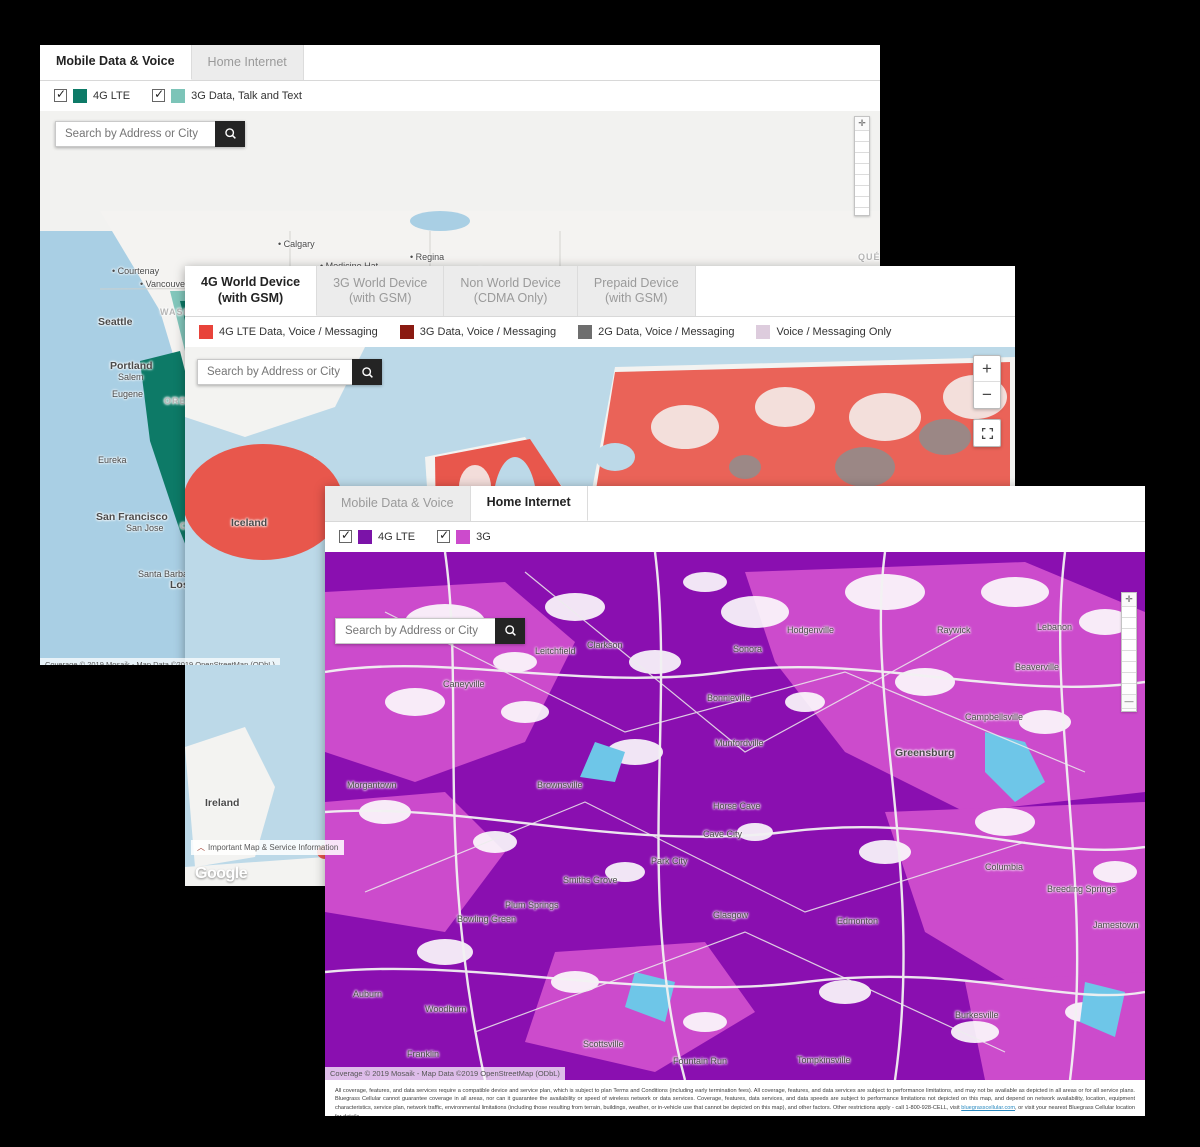 The width and height of the screenshot is (1200, 1147). I want to click on legend-home-internet: 4G LTE 3G, so click(735, 536).